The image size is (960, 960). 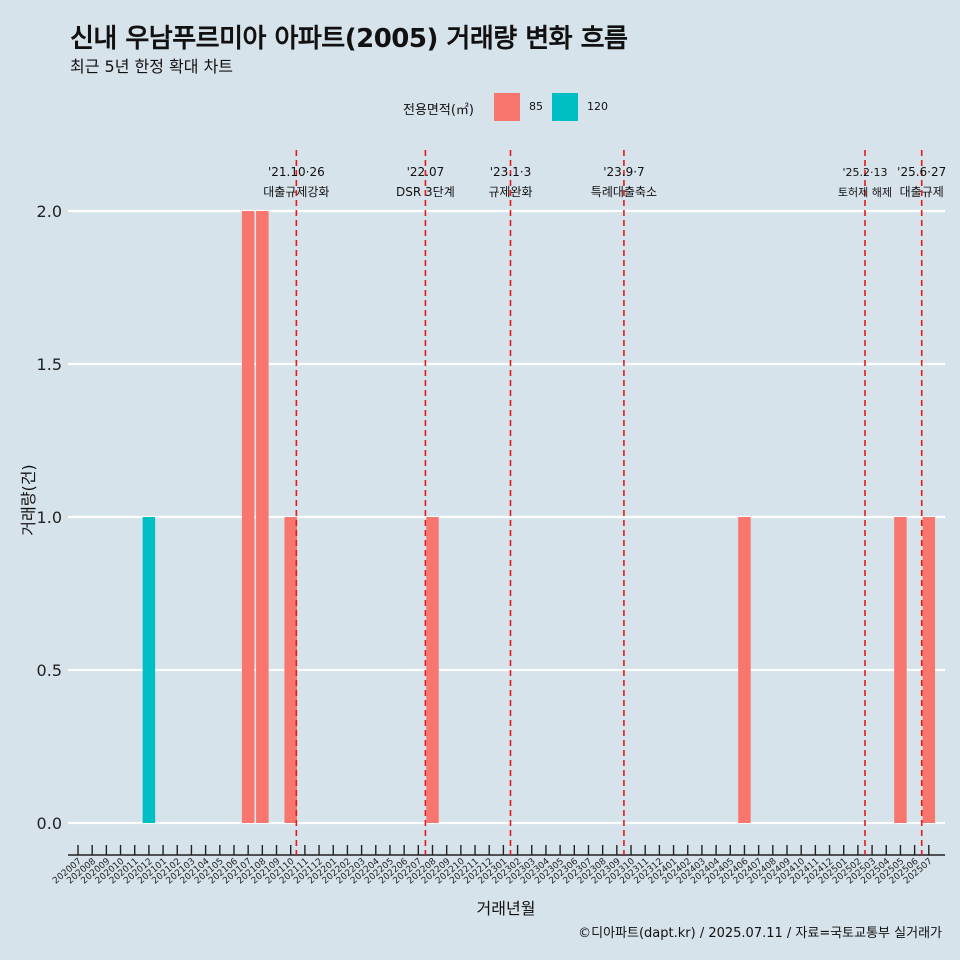 What do you see at coordinates (624, 192) in the screenshot?
I see `event-name-label: 특례대출축소` at bounding box center [624, 192].